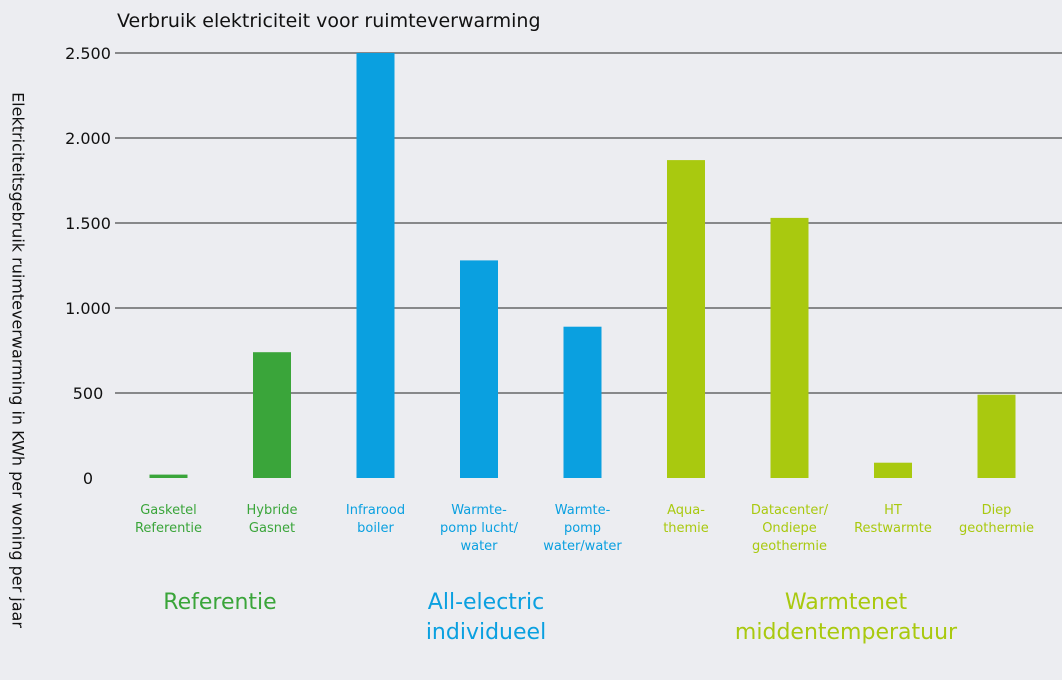  I want to click on x-tick-label: Gasketel Referentie, so click(168, 519).